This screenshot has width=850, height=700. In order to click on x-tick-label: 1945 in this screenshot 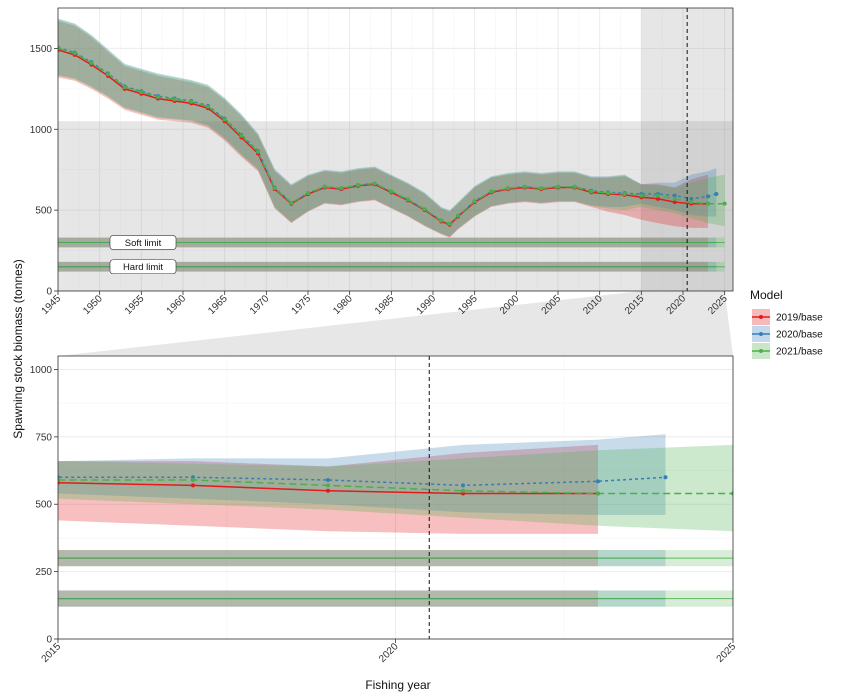, I will do `click(52, 305)`.